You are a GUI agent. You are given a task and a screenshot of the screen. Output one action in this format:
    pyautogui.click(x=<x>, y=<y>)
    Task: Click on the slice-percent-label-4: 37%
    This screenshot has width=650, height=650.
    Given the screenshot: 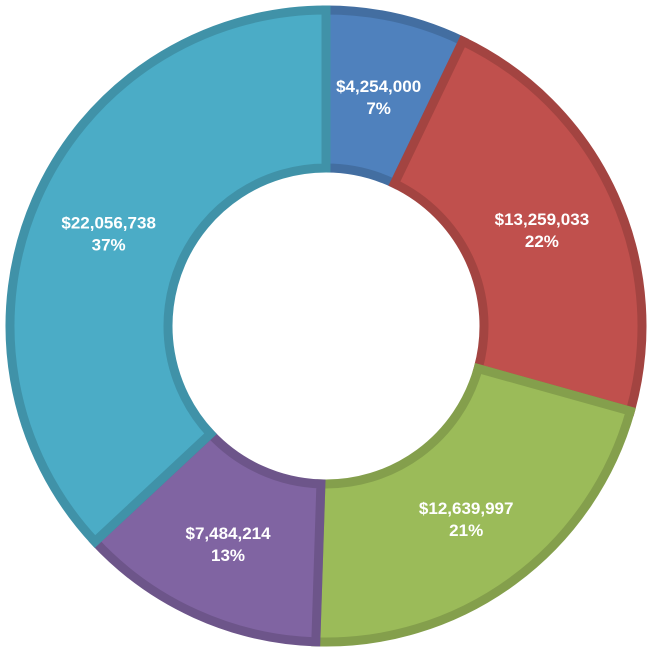 What is the action you would take?
    pyautogui.click(x=109, y=245)
    